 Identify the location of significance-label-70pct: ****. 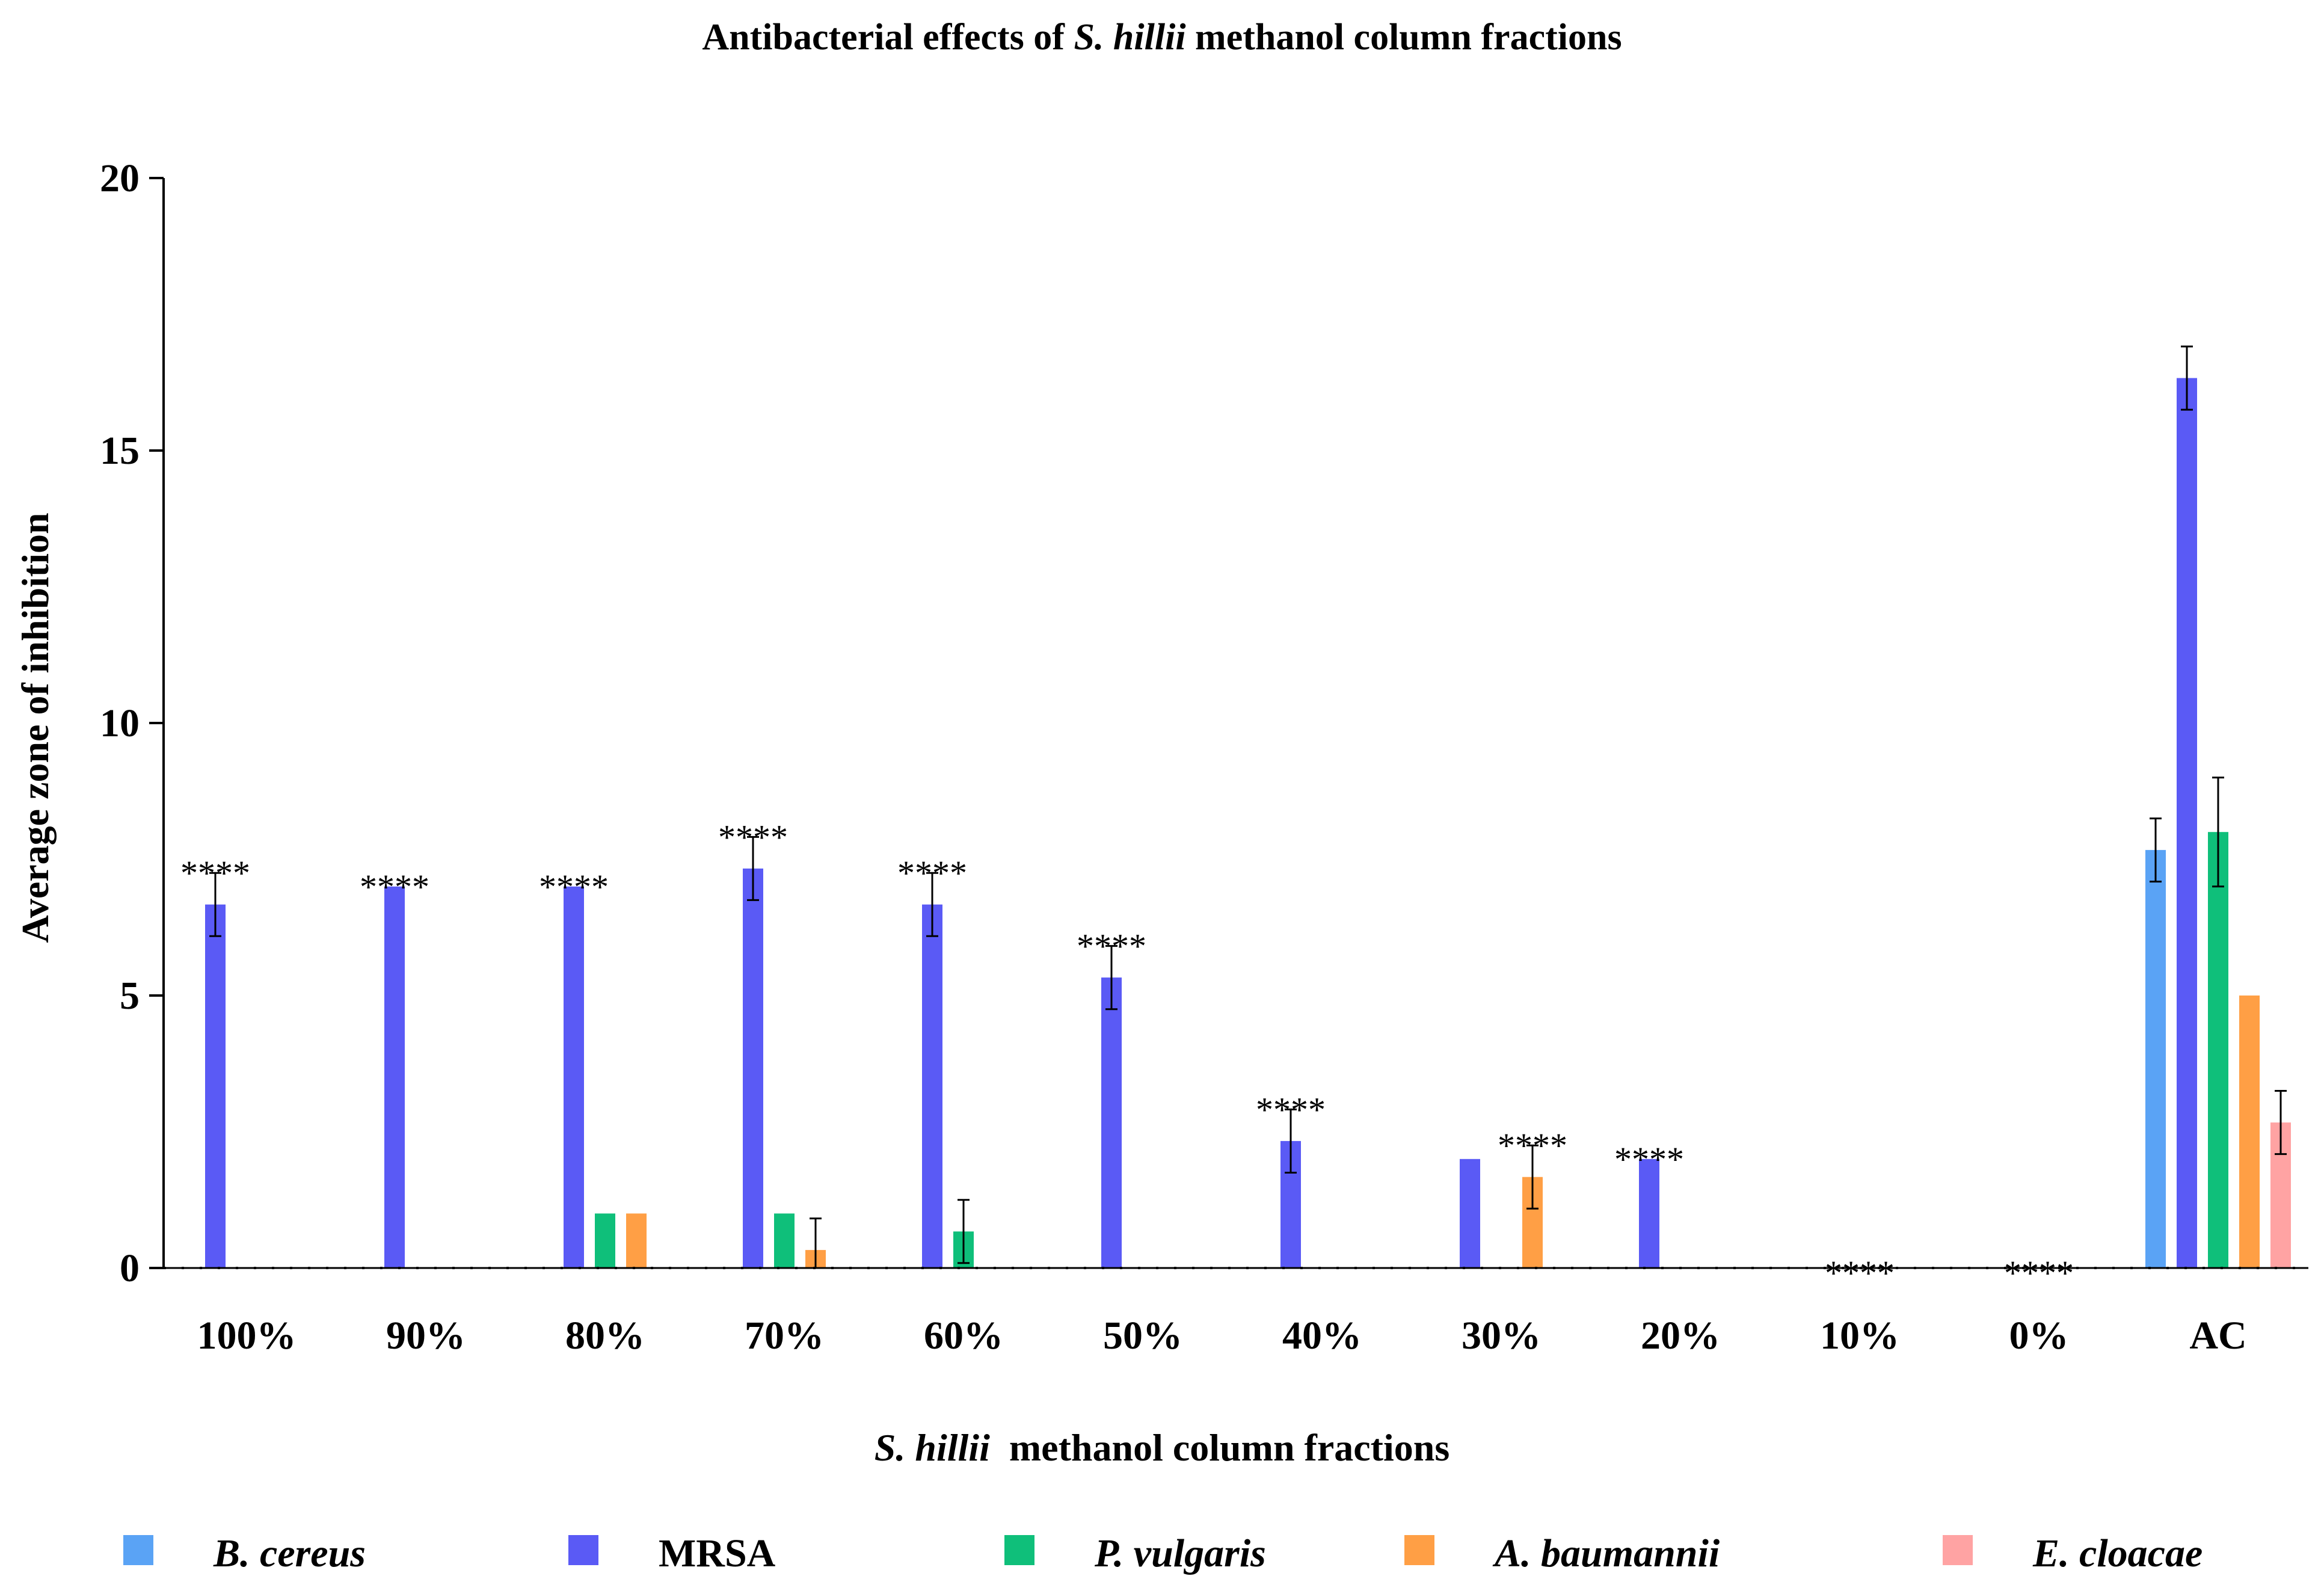
(753, 837).